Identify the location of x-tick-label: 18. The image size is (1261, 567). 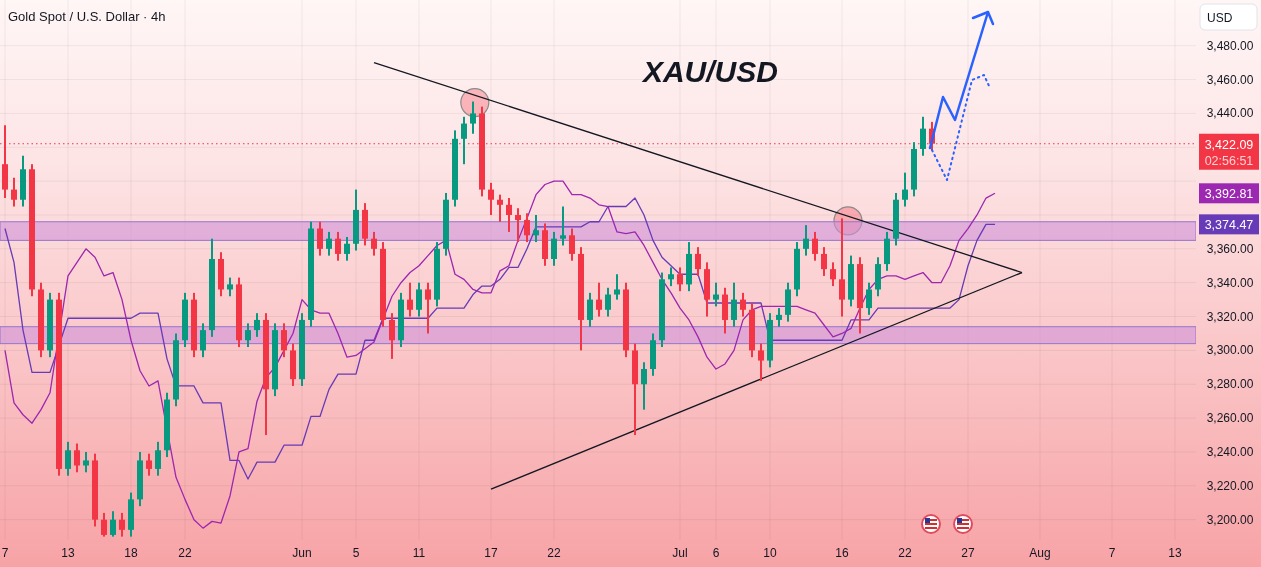
(131, 553).